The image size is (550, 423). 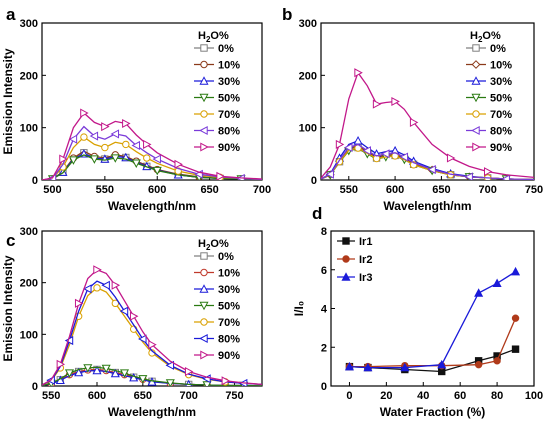 What do you see at coordinates (501, 132) in the screenshot?
I see `legend-entry: 80%` at bounding box center [501, 132].